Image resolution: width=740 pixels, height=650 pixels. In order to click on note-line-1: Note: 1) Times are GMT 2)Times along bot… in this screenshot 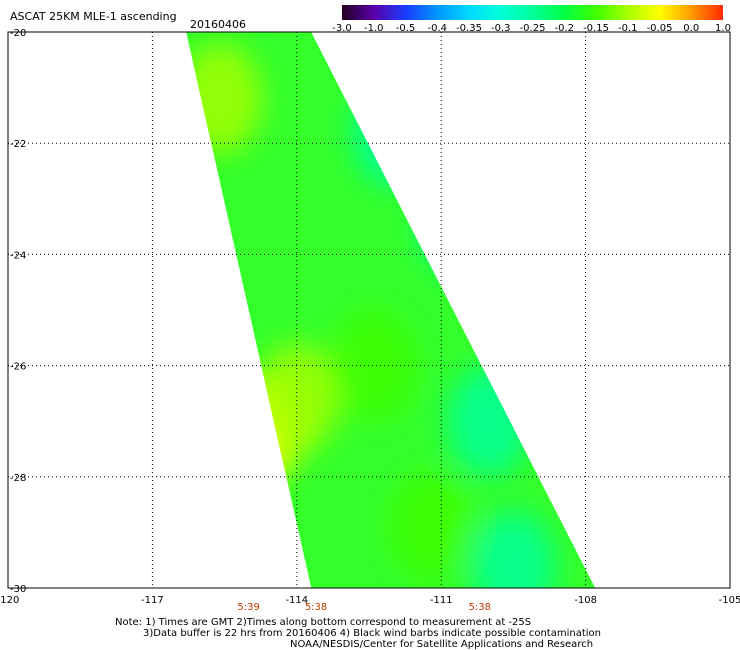, I will do `click(323, 622)`.